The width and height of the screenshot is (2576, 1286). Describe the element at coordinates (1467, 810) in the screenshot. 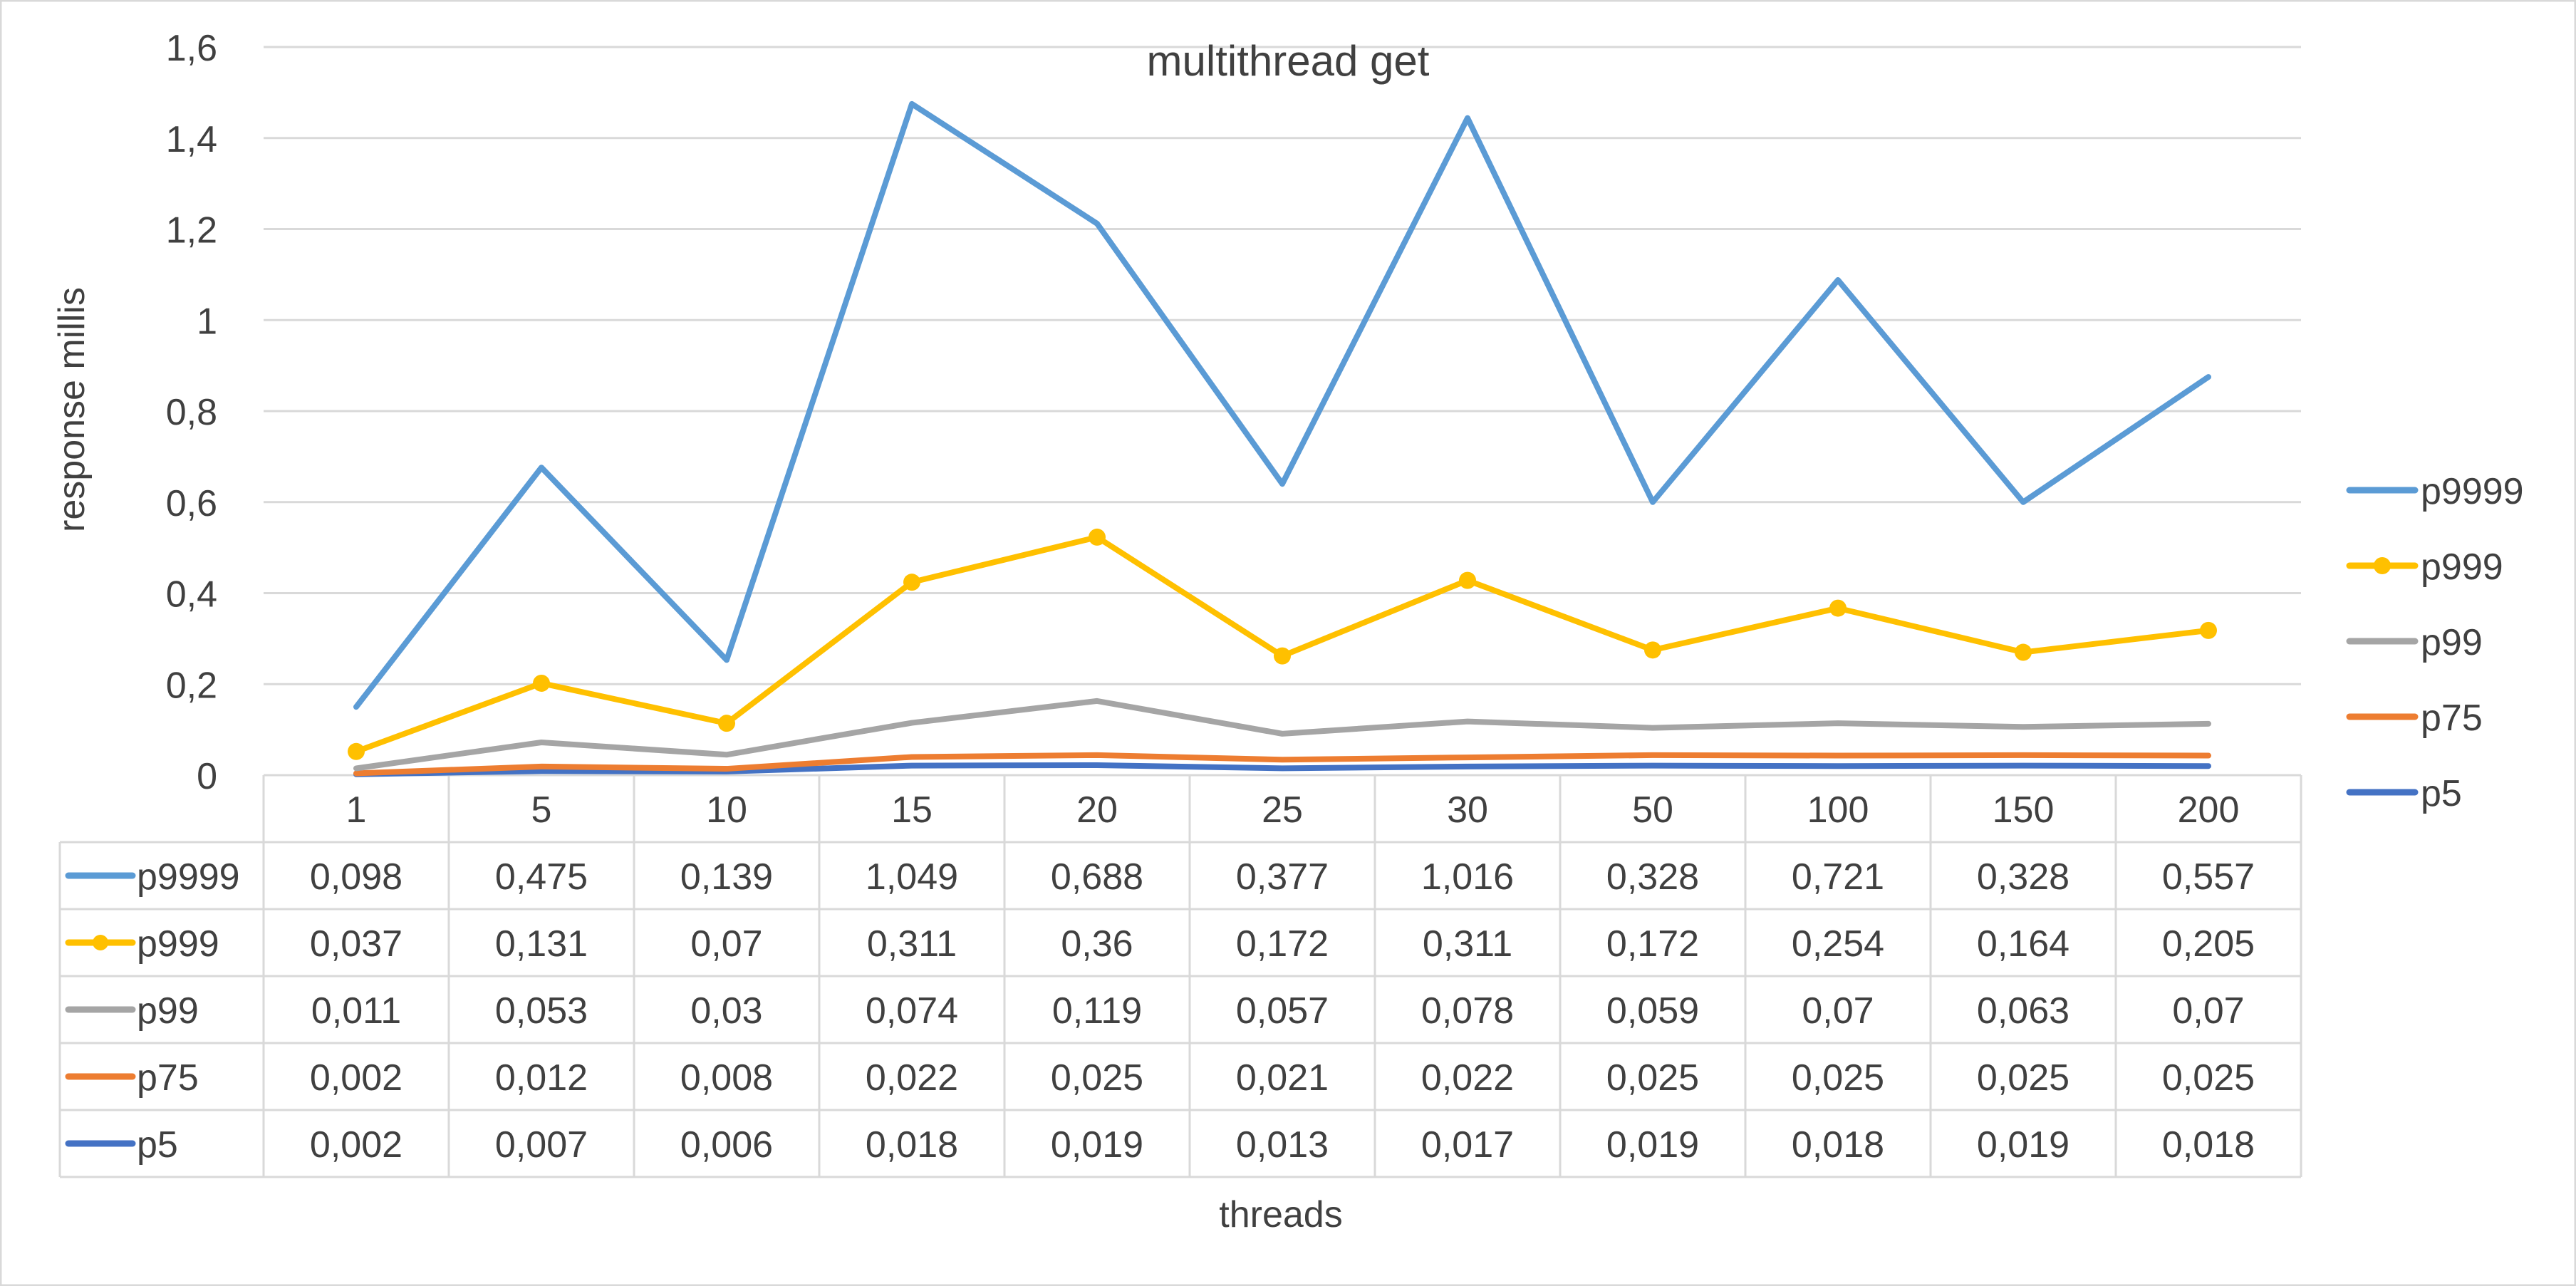

I see `x-category-label: 30` at that location.